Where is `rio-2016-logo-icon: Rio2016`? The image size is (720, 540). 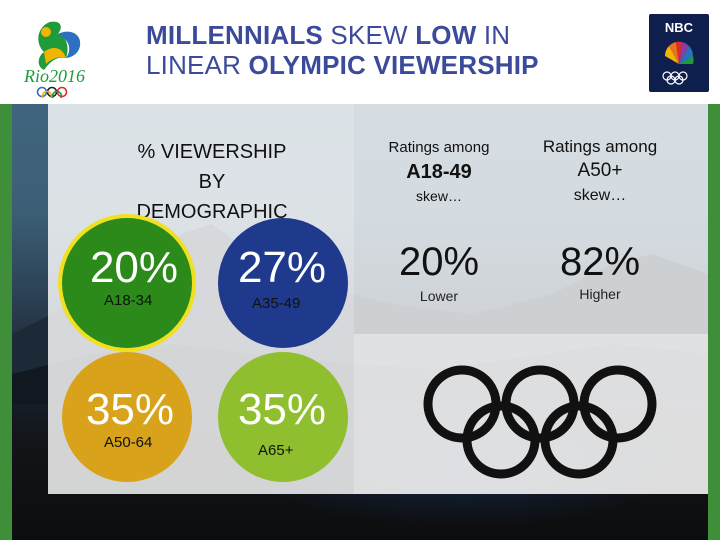 rio-2016-logo-icon: Rio2016 is located at coordinates (54, 61).